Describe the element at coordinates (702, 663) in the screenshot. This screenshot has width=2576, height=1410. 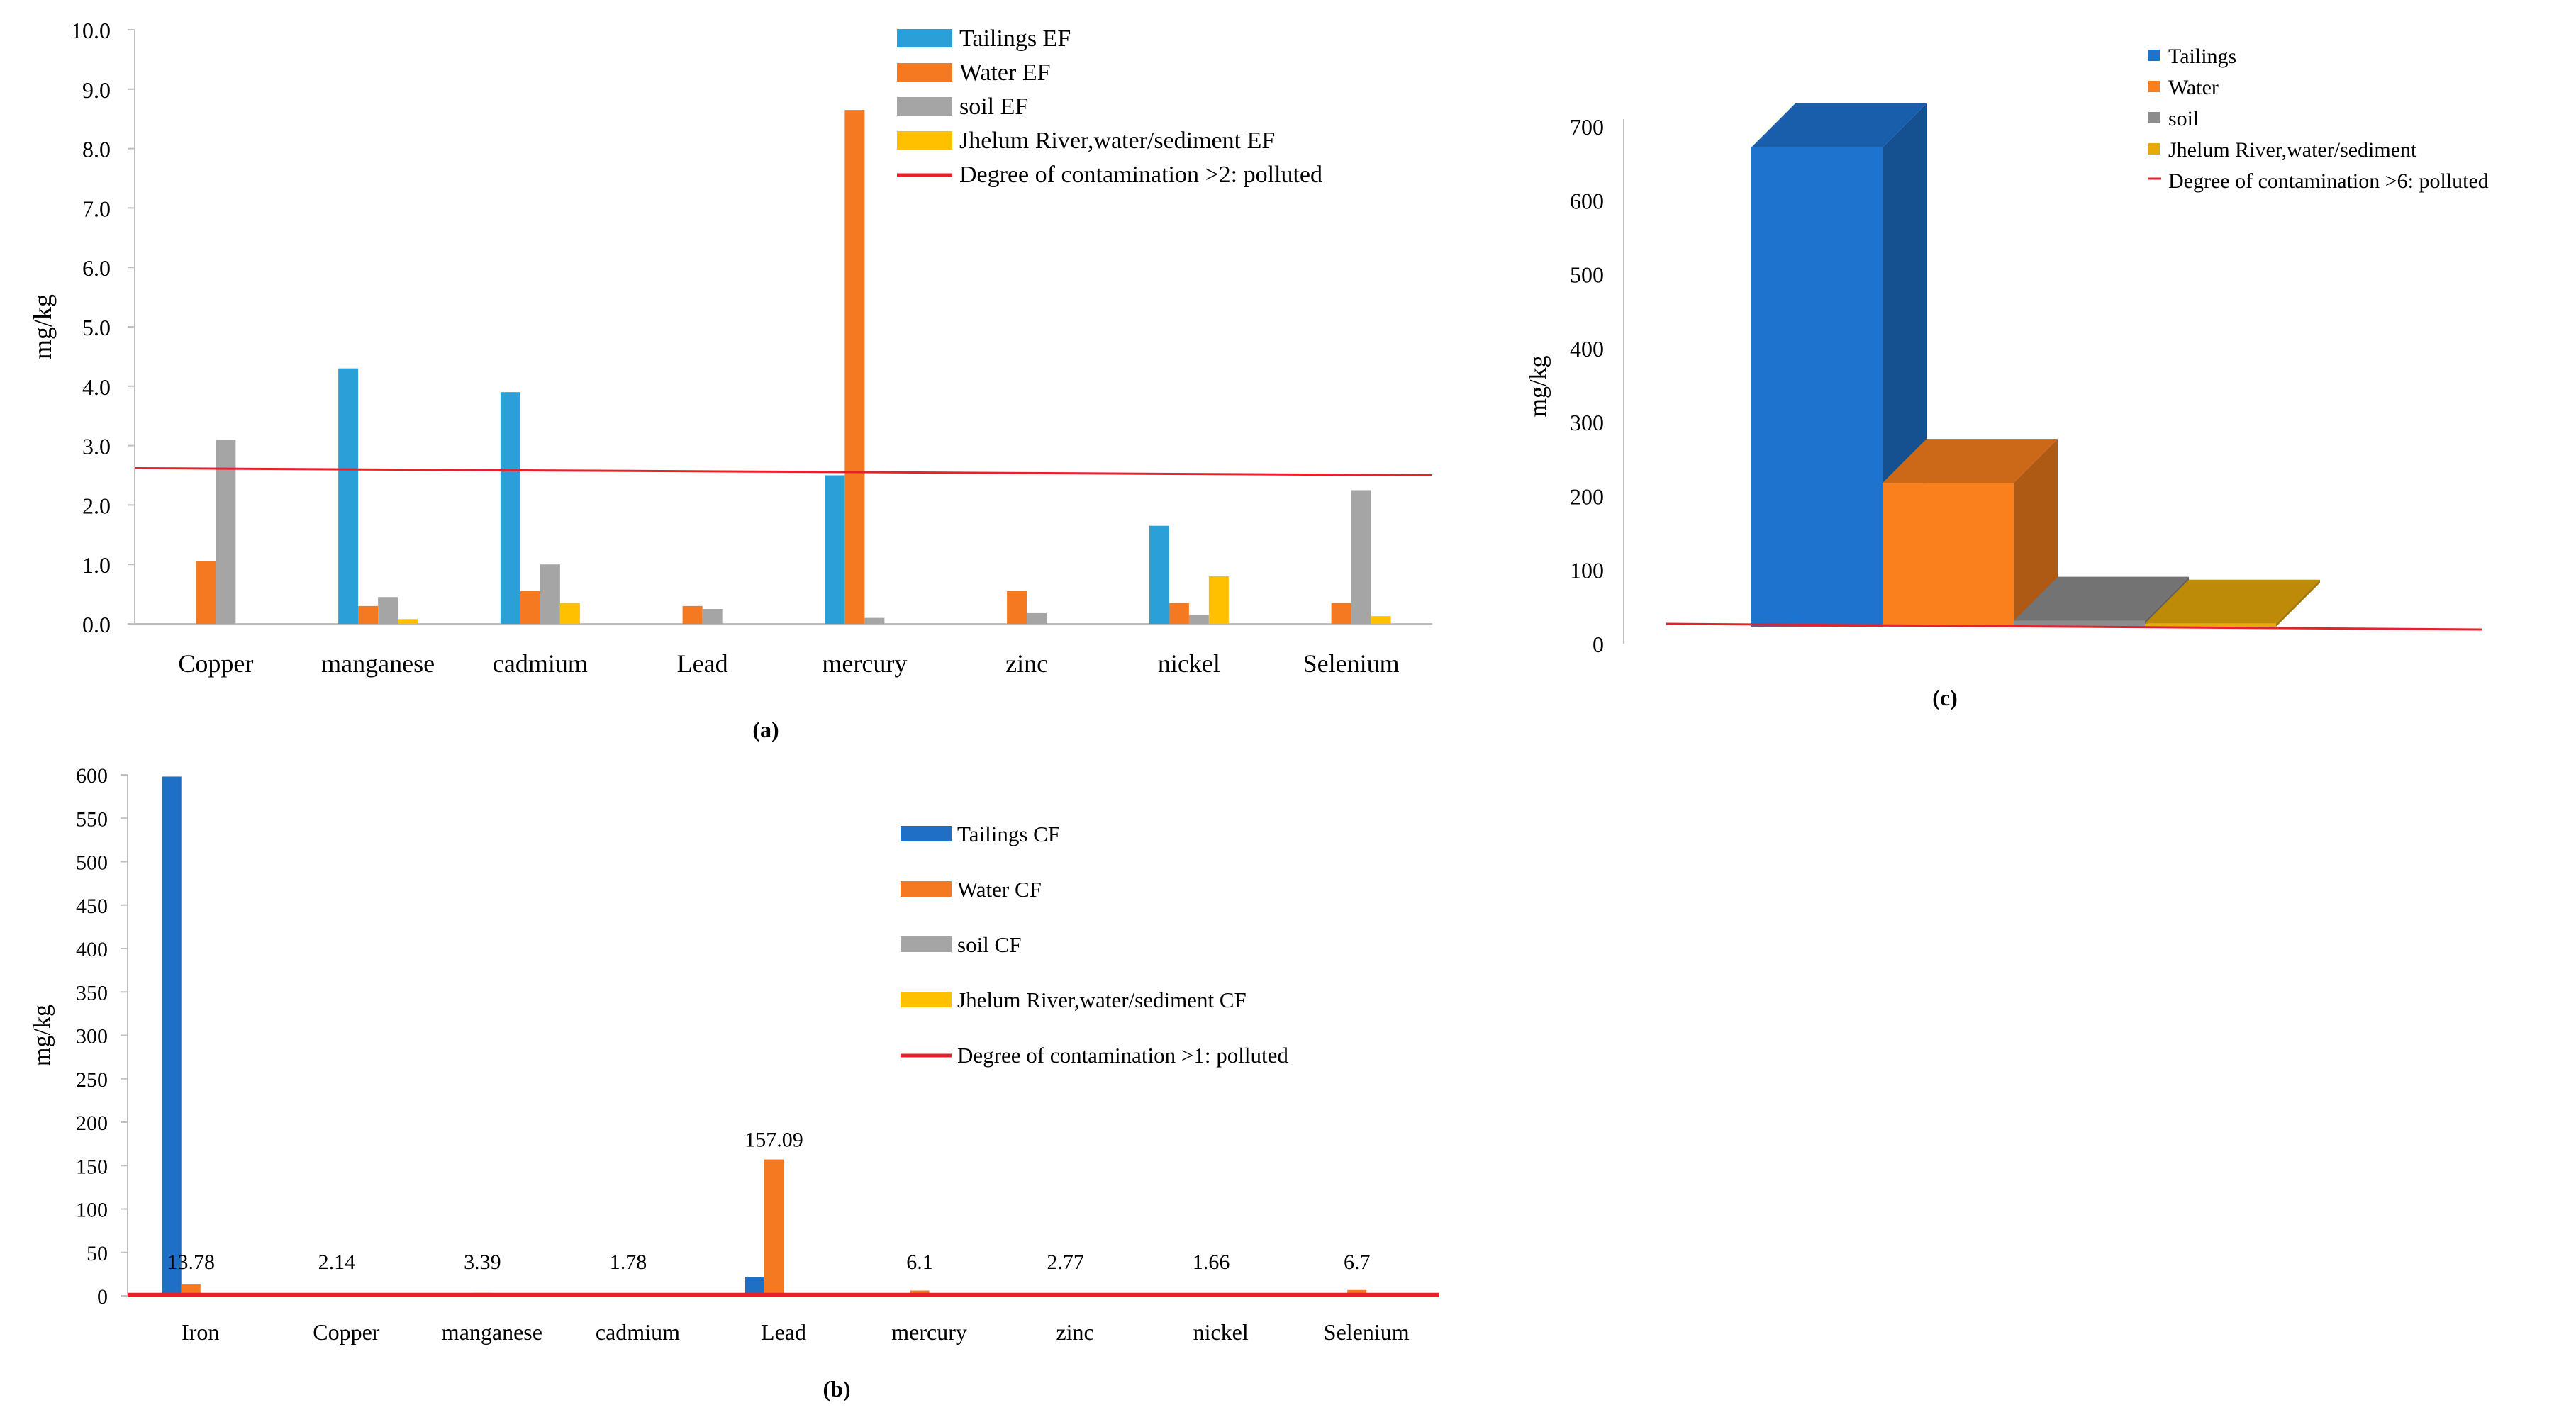
I see `a-x-tick-label: Lead` at that location.